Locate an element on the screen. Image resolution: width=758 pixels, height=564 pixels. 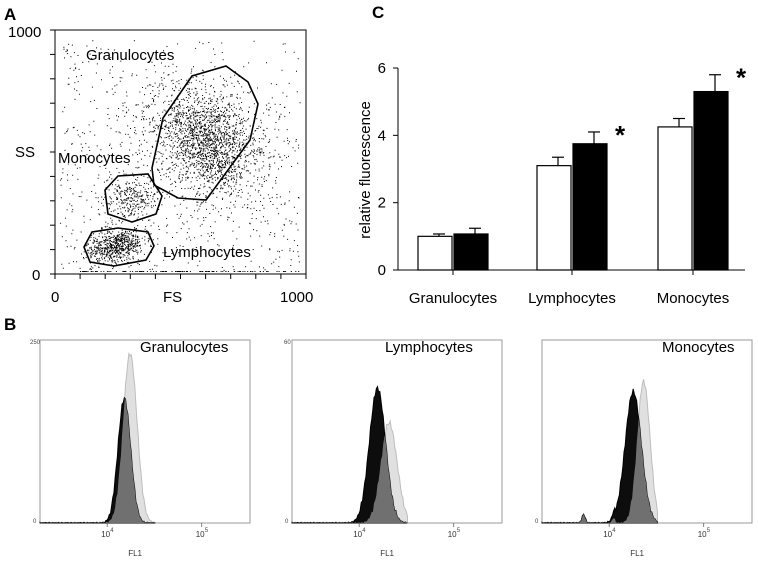
bar-y-tick-label: 4 is located at coordinates (382, 135).